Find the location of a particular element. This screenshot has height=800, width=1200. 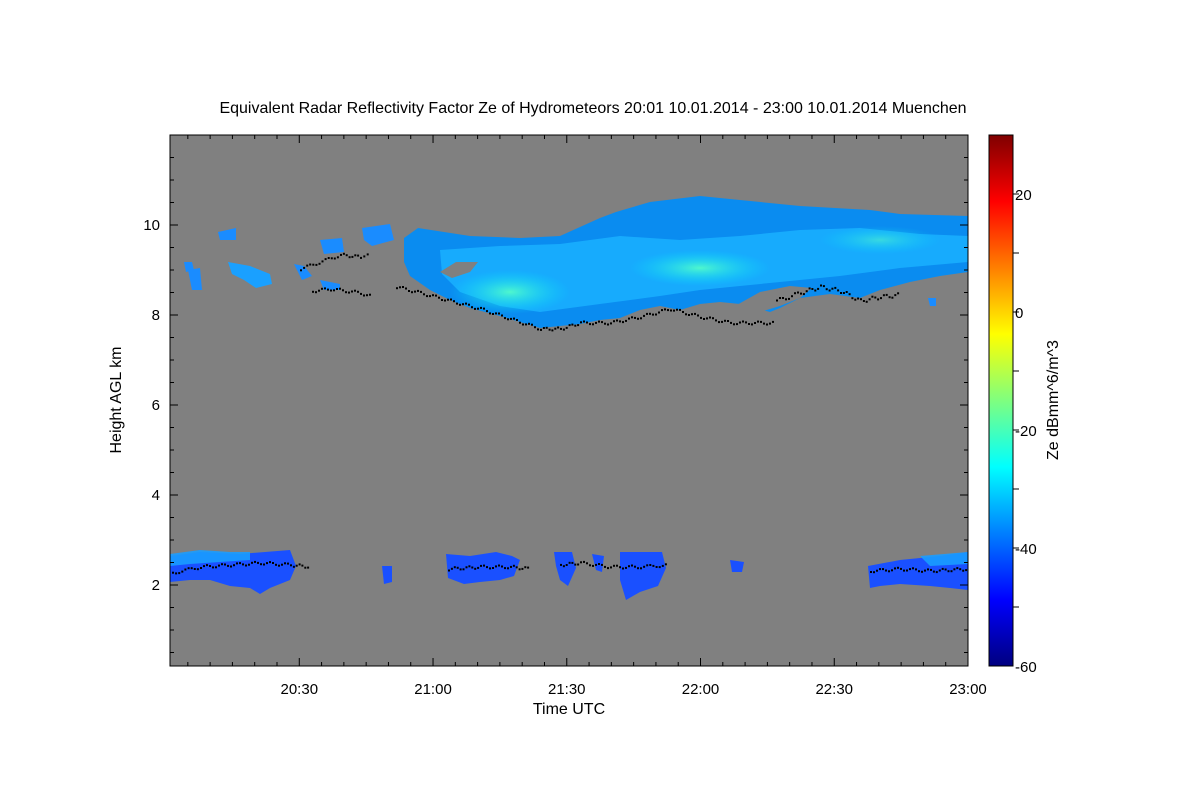

lower-cloud-bright is located at coordinates (210, 558).